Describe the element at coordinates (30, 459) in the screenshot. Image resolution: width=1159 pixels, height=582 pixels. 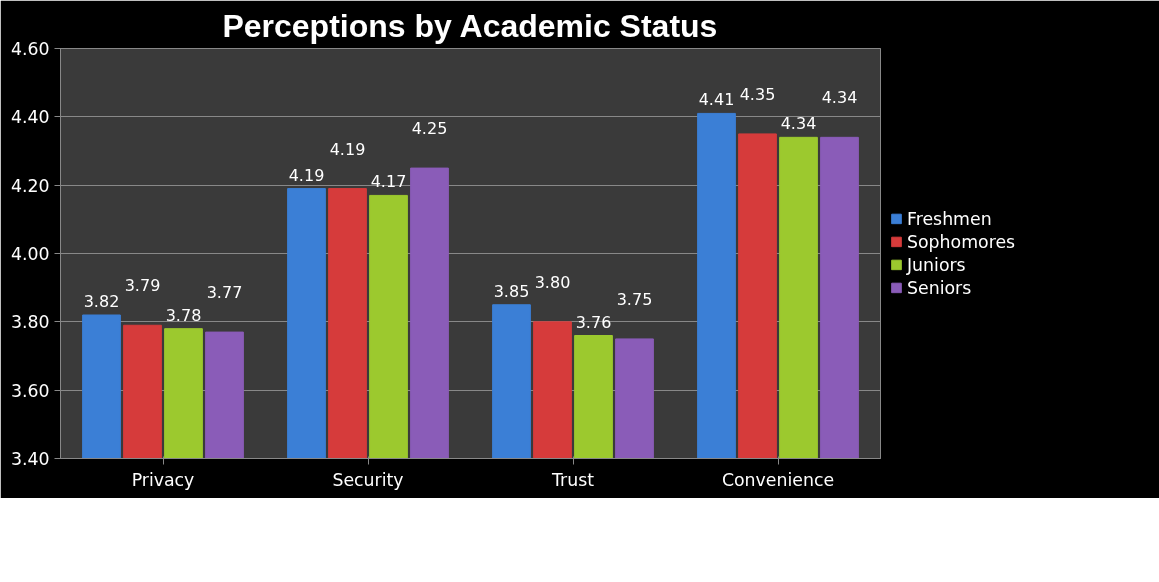
I see `y-tick-label: 3.40` at that location.